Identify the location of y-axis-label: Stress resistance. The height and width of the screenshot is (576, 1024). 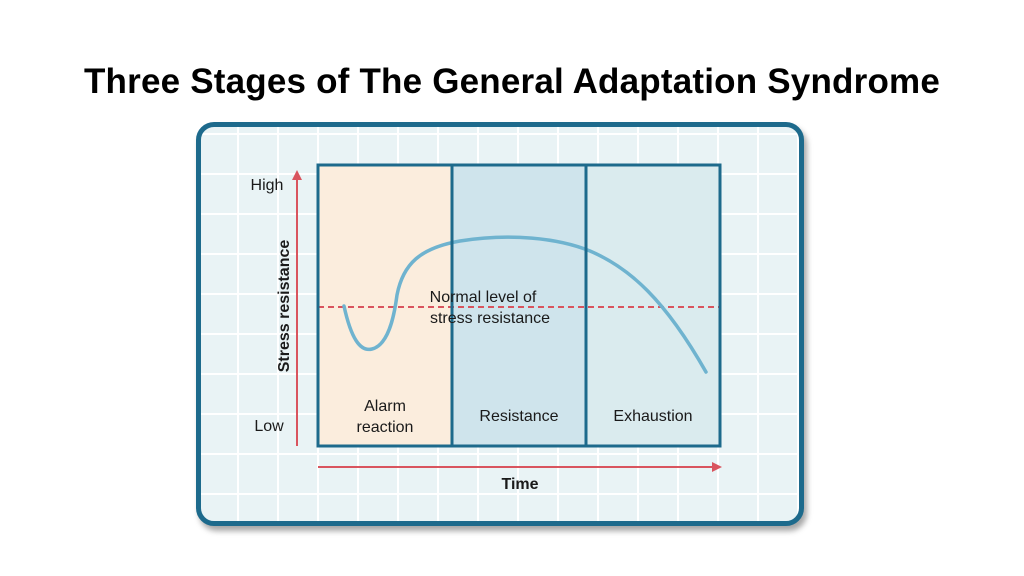
(284, 306).